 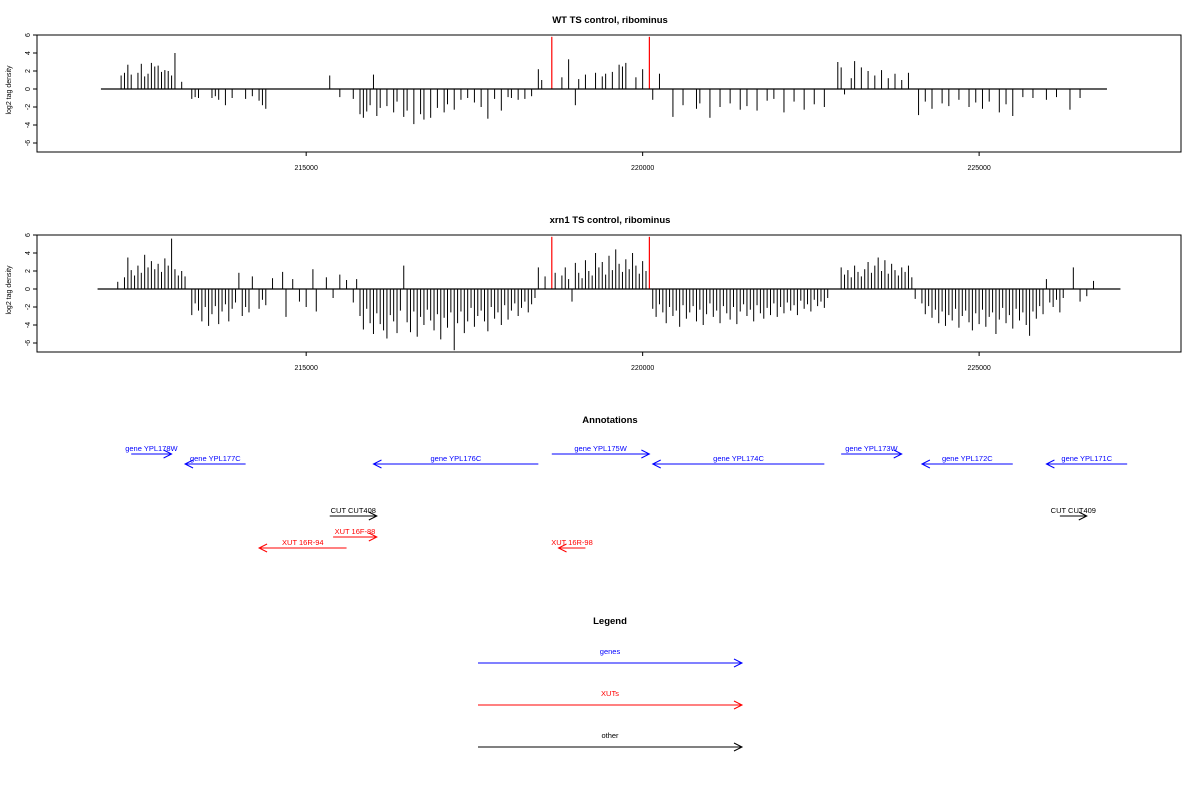 What do you see at coordinates (9, 290) in the screenshot?
I see `panel-xrn1-ylabel: log2 tag density` at bounding box center [9, 290].